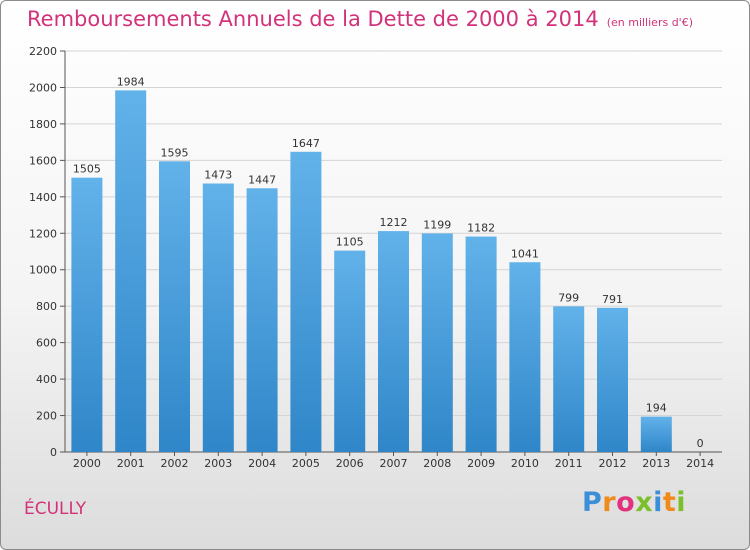 The height and width of the screenshot is (550, 750). I want to click on data-label: 1647, so click(306, 143).